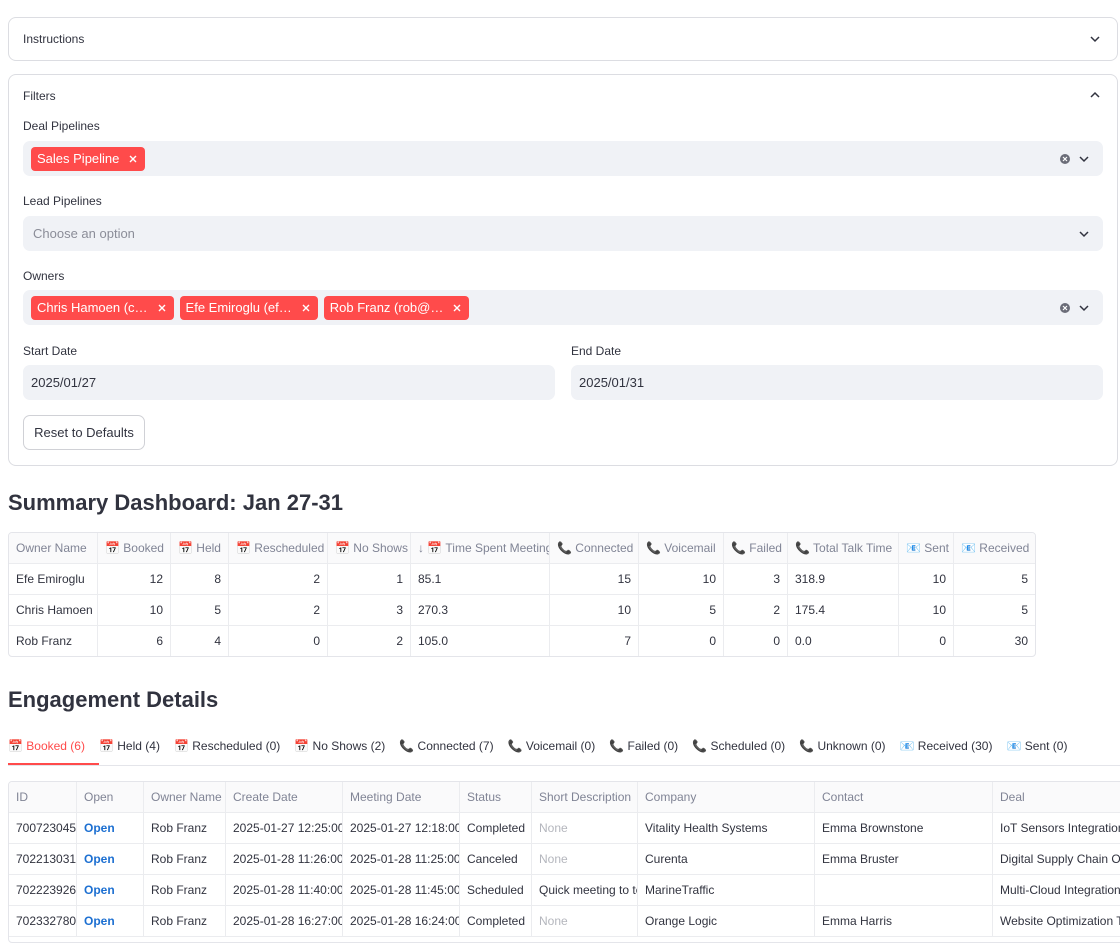  What do you see at coordinates (837, 382) in the screenshot?
I see `date-input: 2025/01/31` at bounding box center [837, 382].